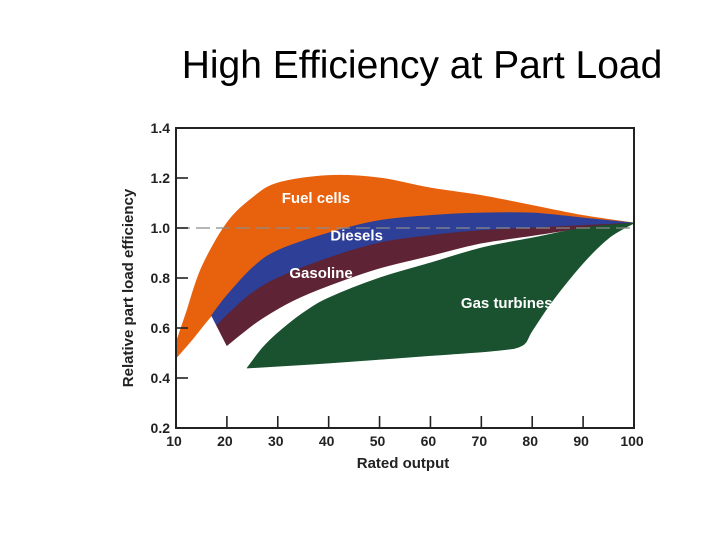 This screenshot has height=540, width=720. I want to click on y-ticks: 0.2 0.4 0.6 0.8 1.0 1.2 1.4, so click(169, 278).